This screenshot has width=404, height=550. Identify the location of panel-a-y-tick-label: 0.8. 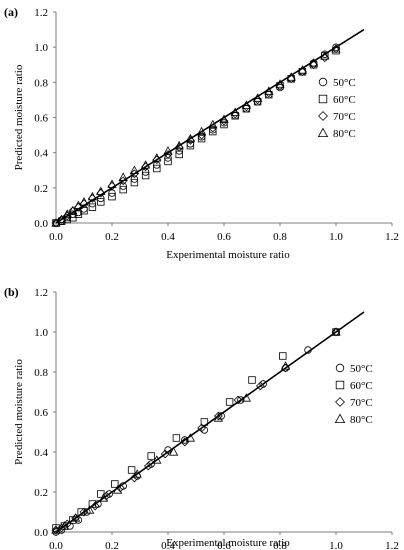
(41, 83).